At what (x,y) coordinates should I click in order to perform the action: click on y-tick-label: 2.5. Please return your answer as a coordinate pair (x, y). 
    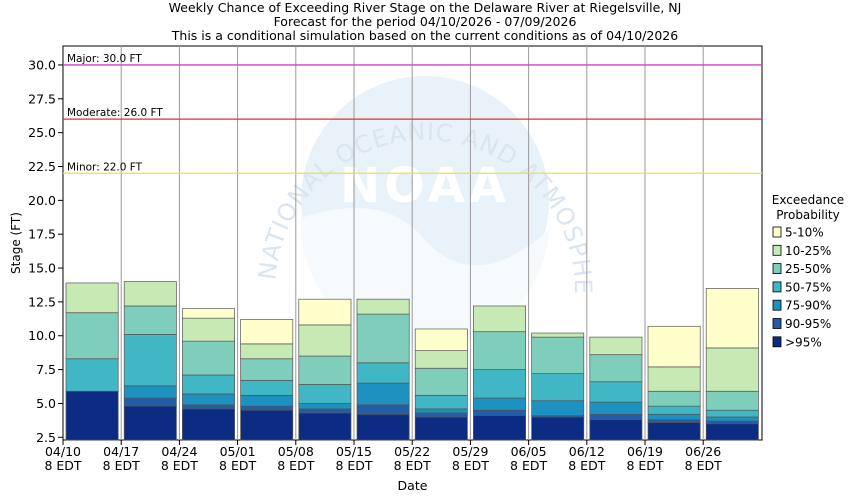
    Looking at the image, I should click on (46, 437).